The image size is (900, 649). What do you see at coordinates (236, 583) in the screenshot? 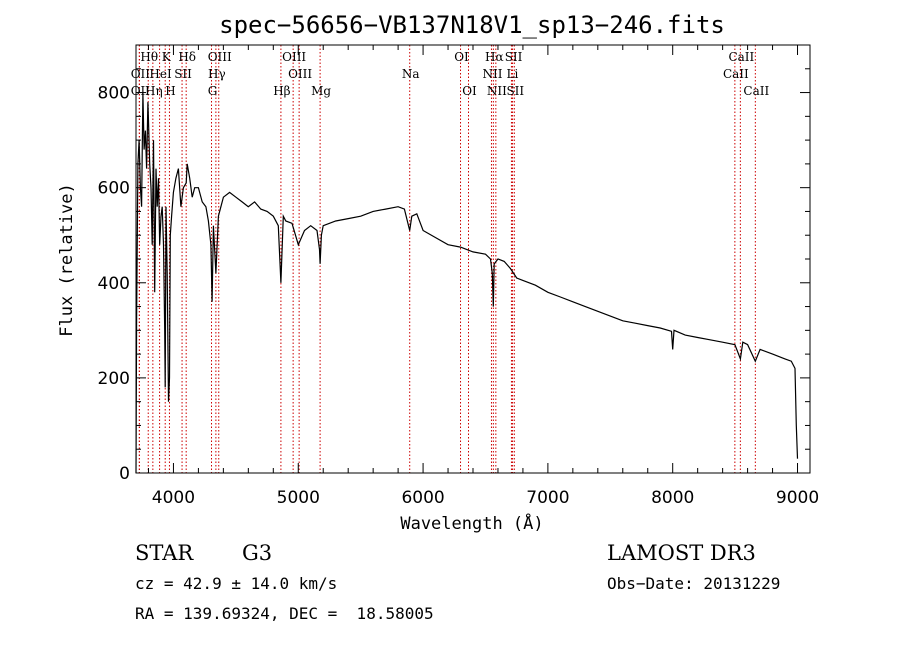
I see `redshift-velocity: cz = 42.9 ± 14.0 km/s` at bounding box center [236, 583].